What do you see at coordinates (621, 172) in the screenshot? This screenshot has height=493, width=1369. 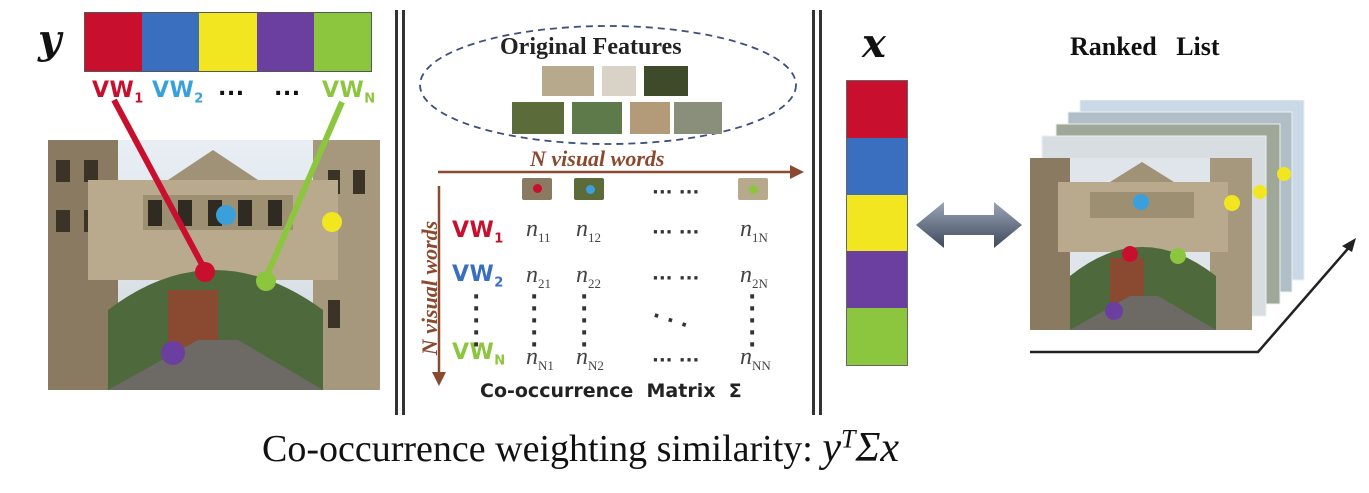 I see `top-axis-arrow` at bounding box center [621, 172].